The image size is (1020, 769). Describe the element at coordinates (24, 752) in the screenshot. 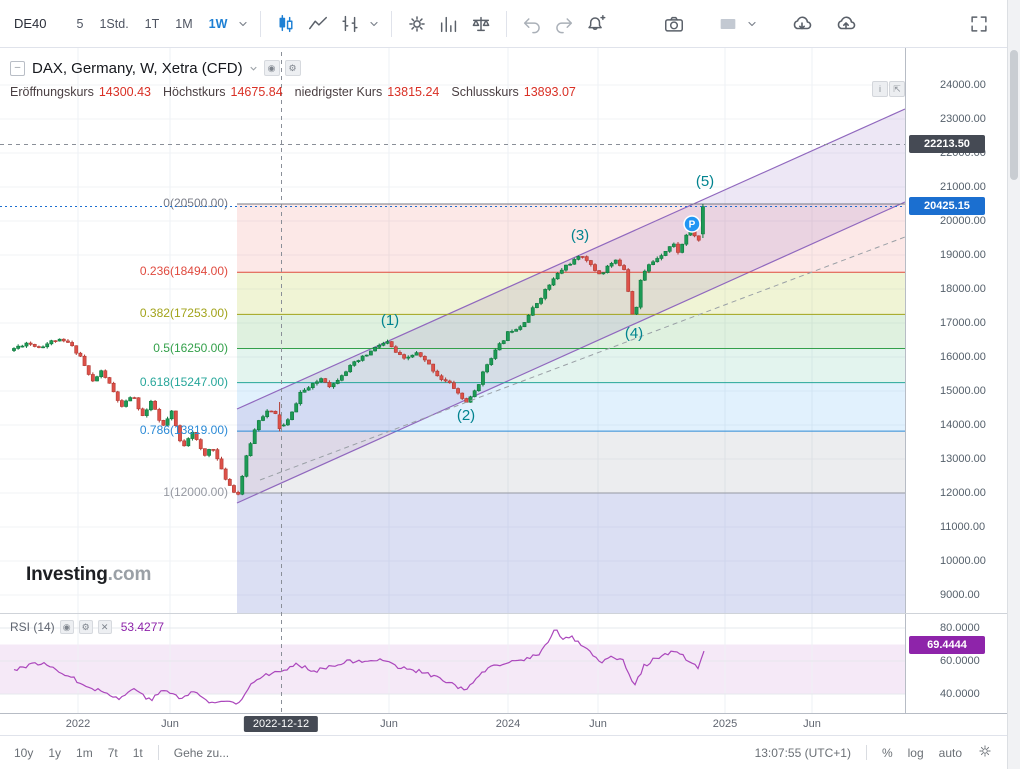

I see `range-button-10y: 10y` at that location.